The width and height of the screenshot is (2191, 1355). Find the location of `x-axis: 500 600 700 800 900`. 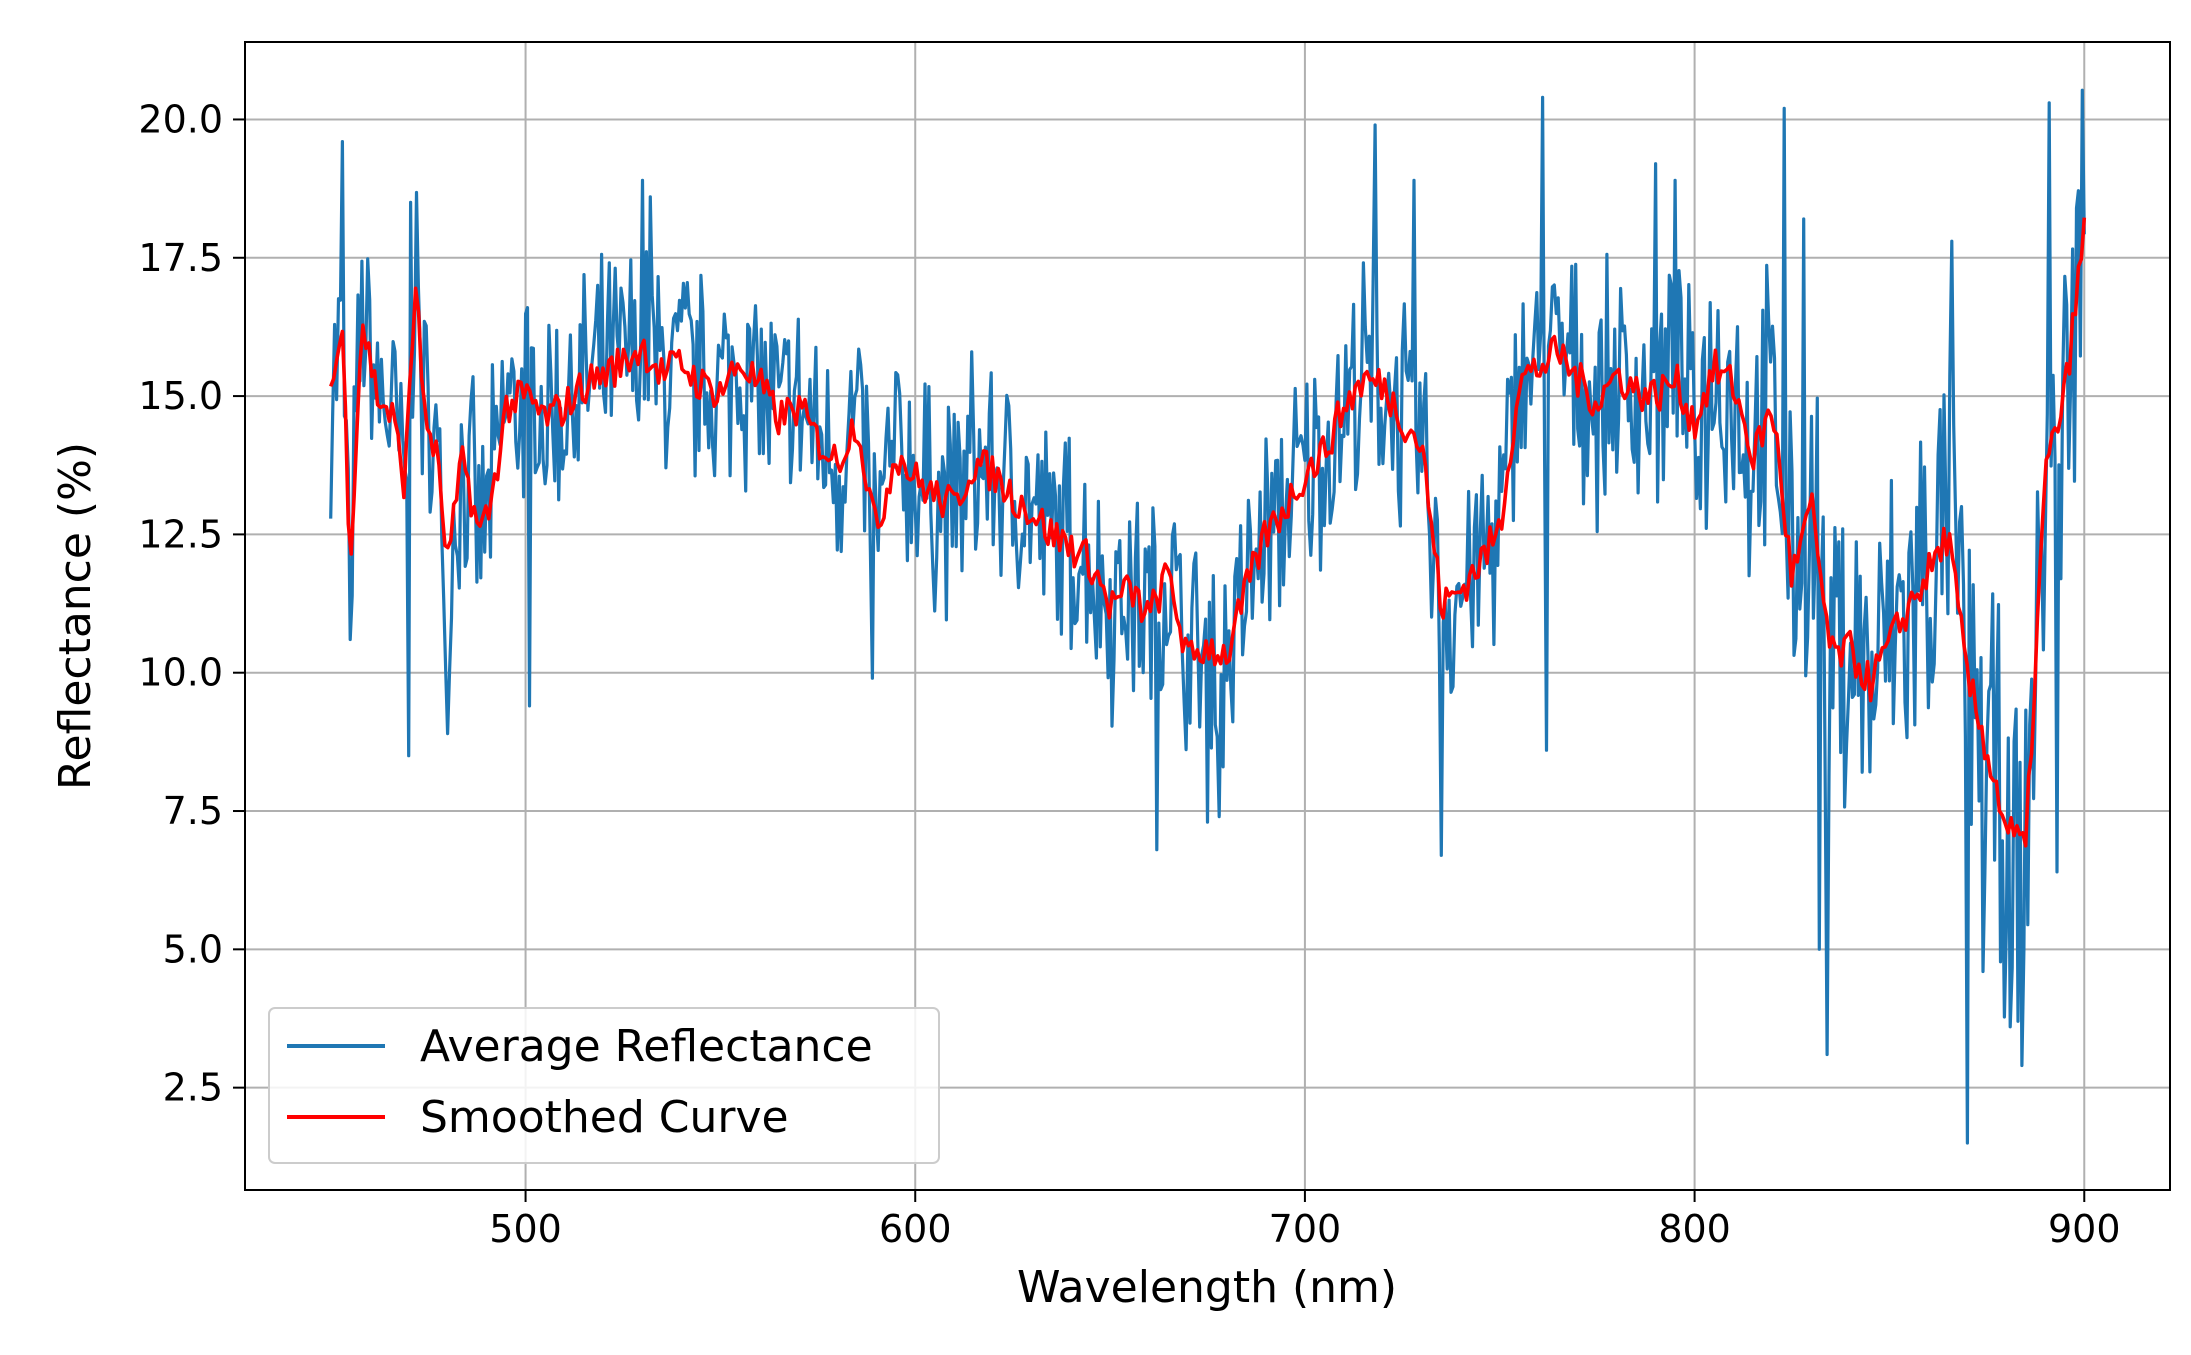

x-axis: 500 600 700 800 900 is located at coordinates (1305, 1220).